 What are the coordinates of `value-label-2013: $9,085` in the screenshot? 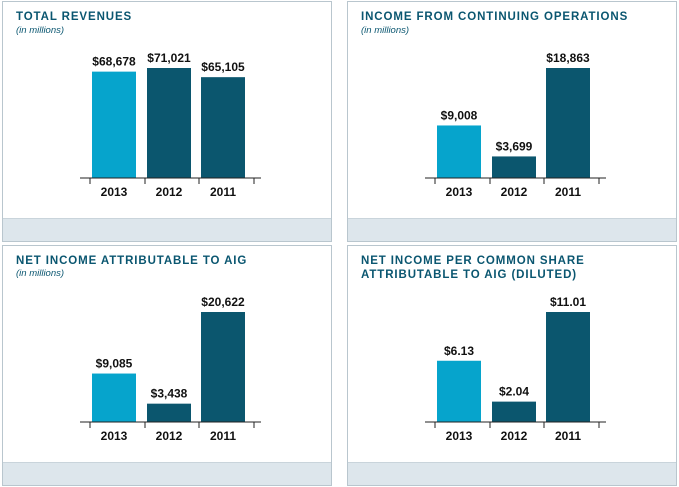 It's located at (114, 364).